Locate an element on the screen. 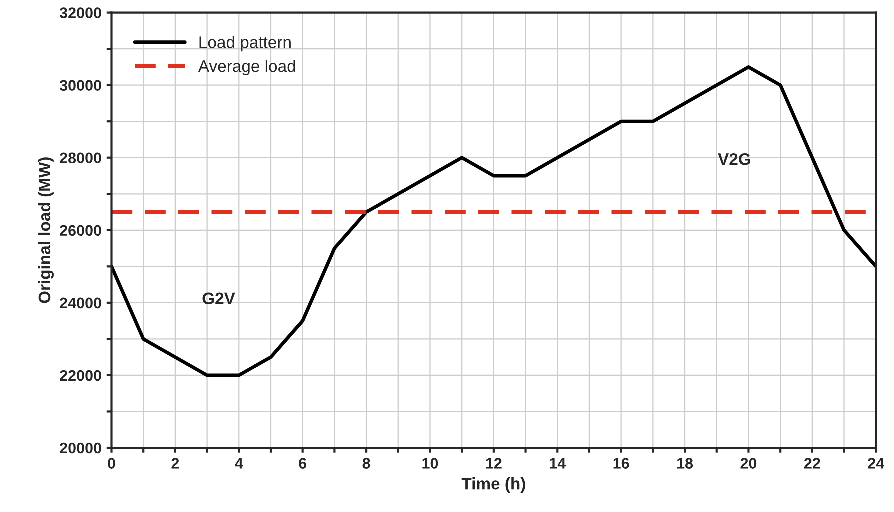  y-tick-label: 30000 is located at coordinates (81, 86).